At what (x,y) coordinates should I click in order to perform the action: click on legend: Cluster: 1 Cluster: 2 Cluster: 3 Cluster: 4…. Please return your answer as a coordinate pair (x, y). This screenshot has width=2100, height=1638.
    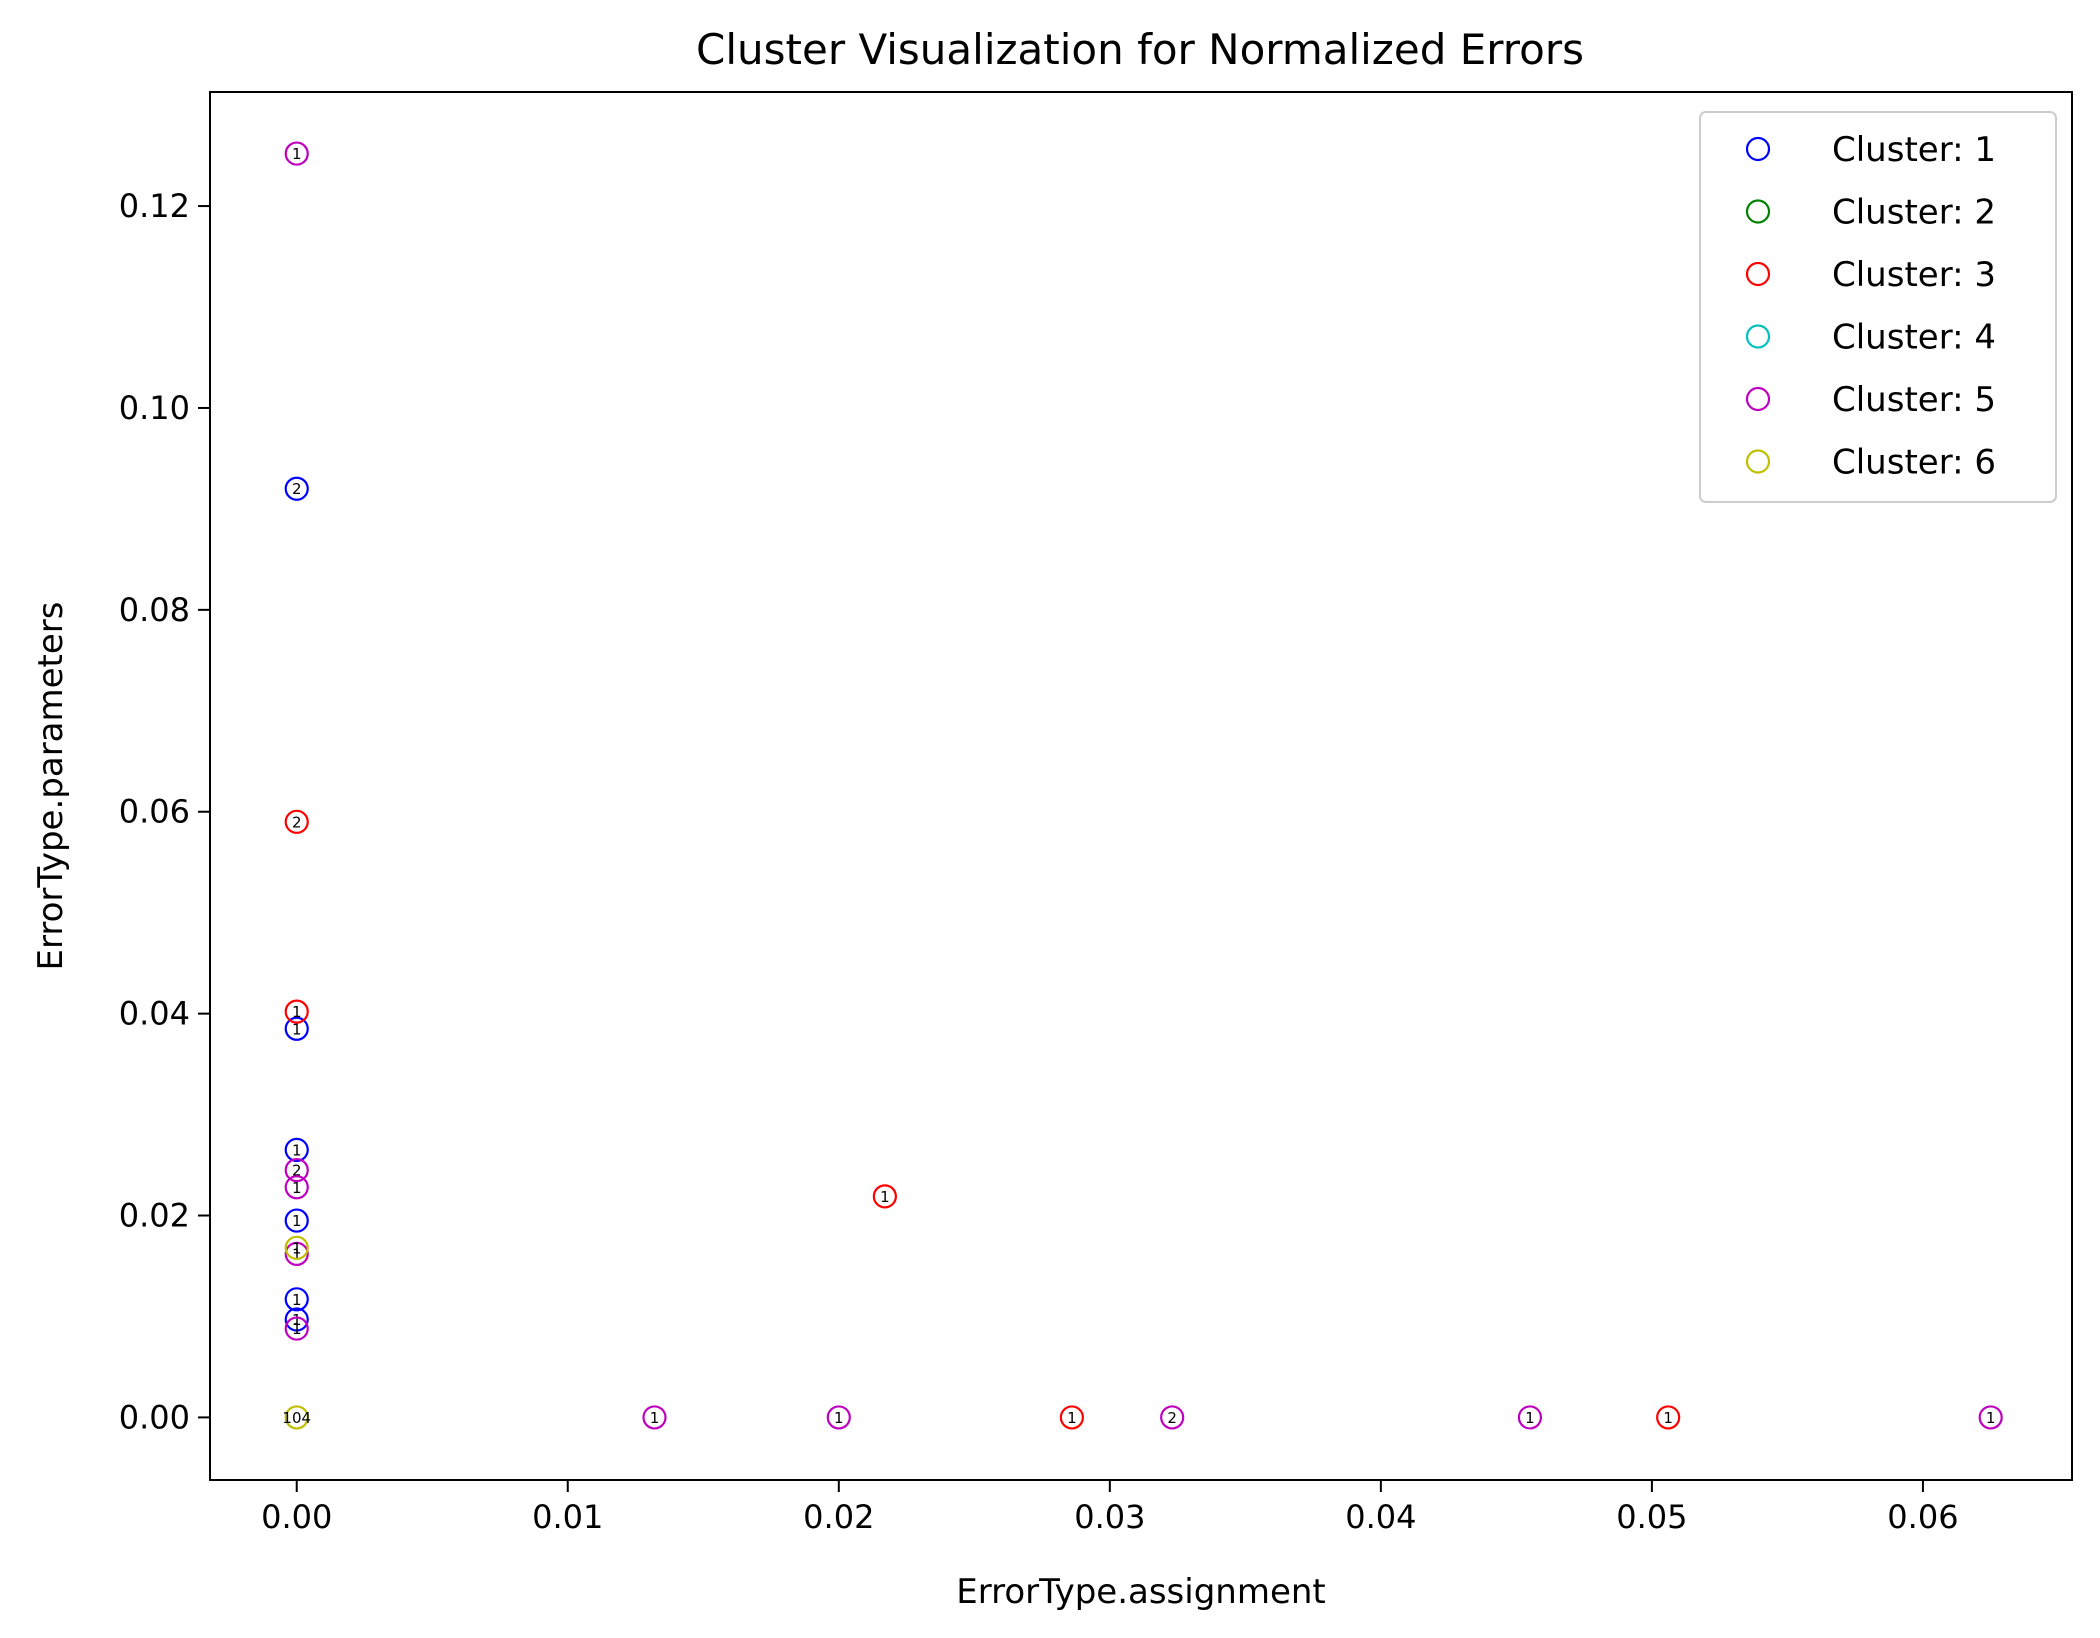
    Looking at the image, I should click on (1878, 307).